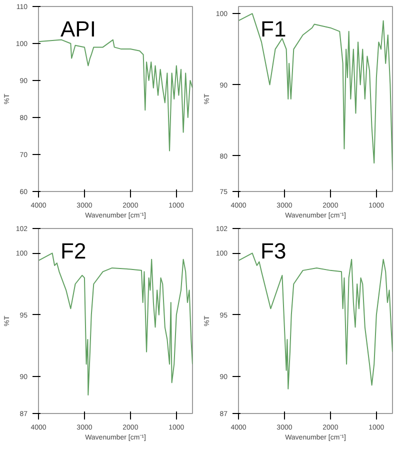  I want to click on text: F2, so click(73, 251).